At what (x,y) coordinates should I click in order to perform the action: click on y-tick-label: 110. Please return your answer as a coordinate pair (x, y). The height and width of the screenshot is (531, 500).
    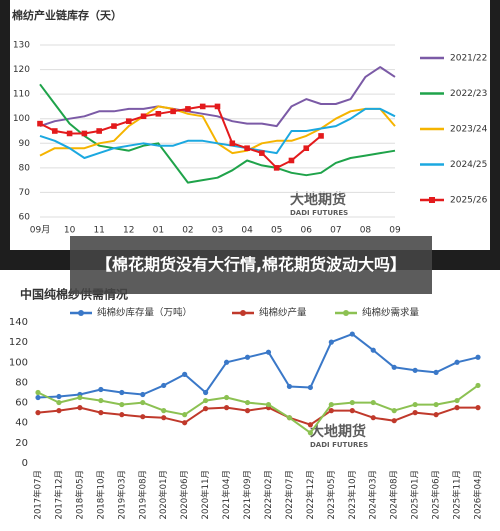
    Looking at the image, I should click on (21, 95).